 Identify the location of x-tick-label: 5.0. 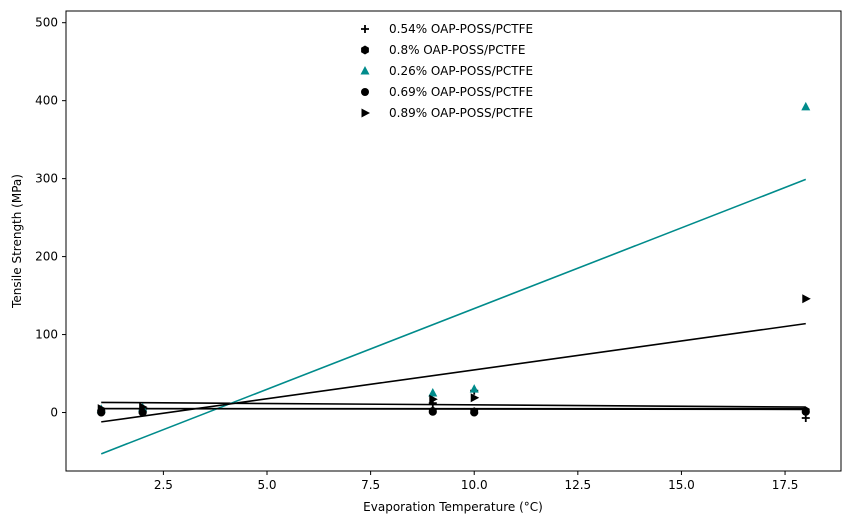
(266, 485).